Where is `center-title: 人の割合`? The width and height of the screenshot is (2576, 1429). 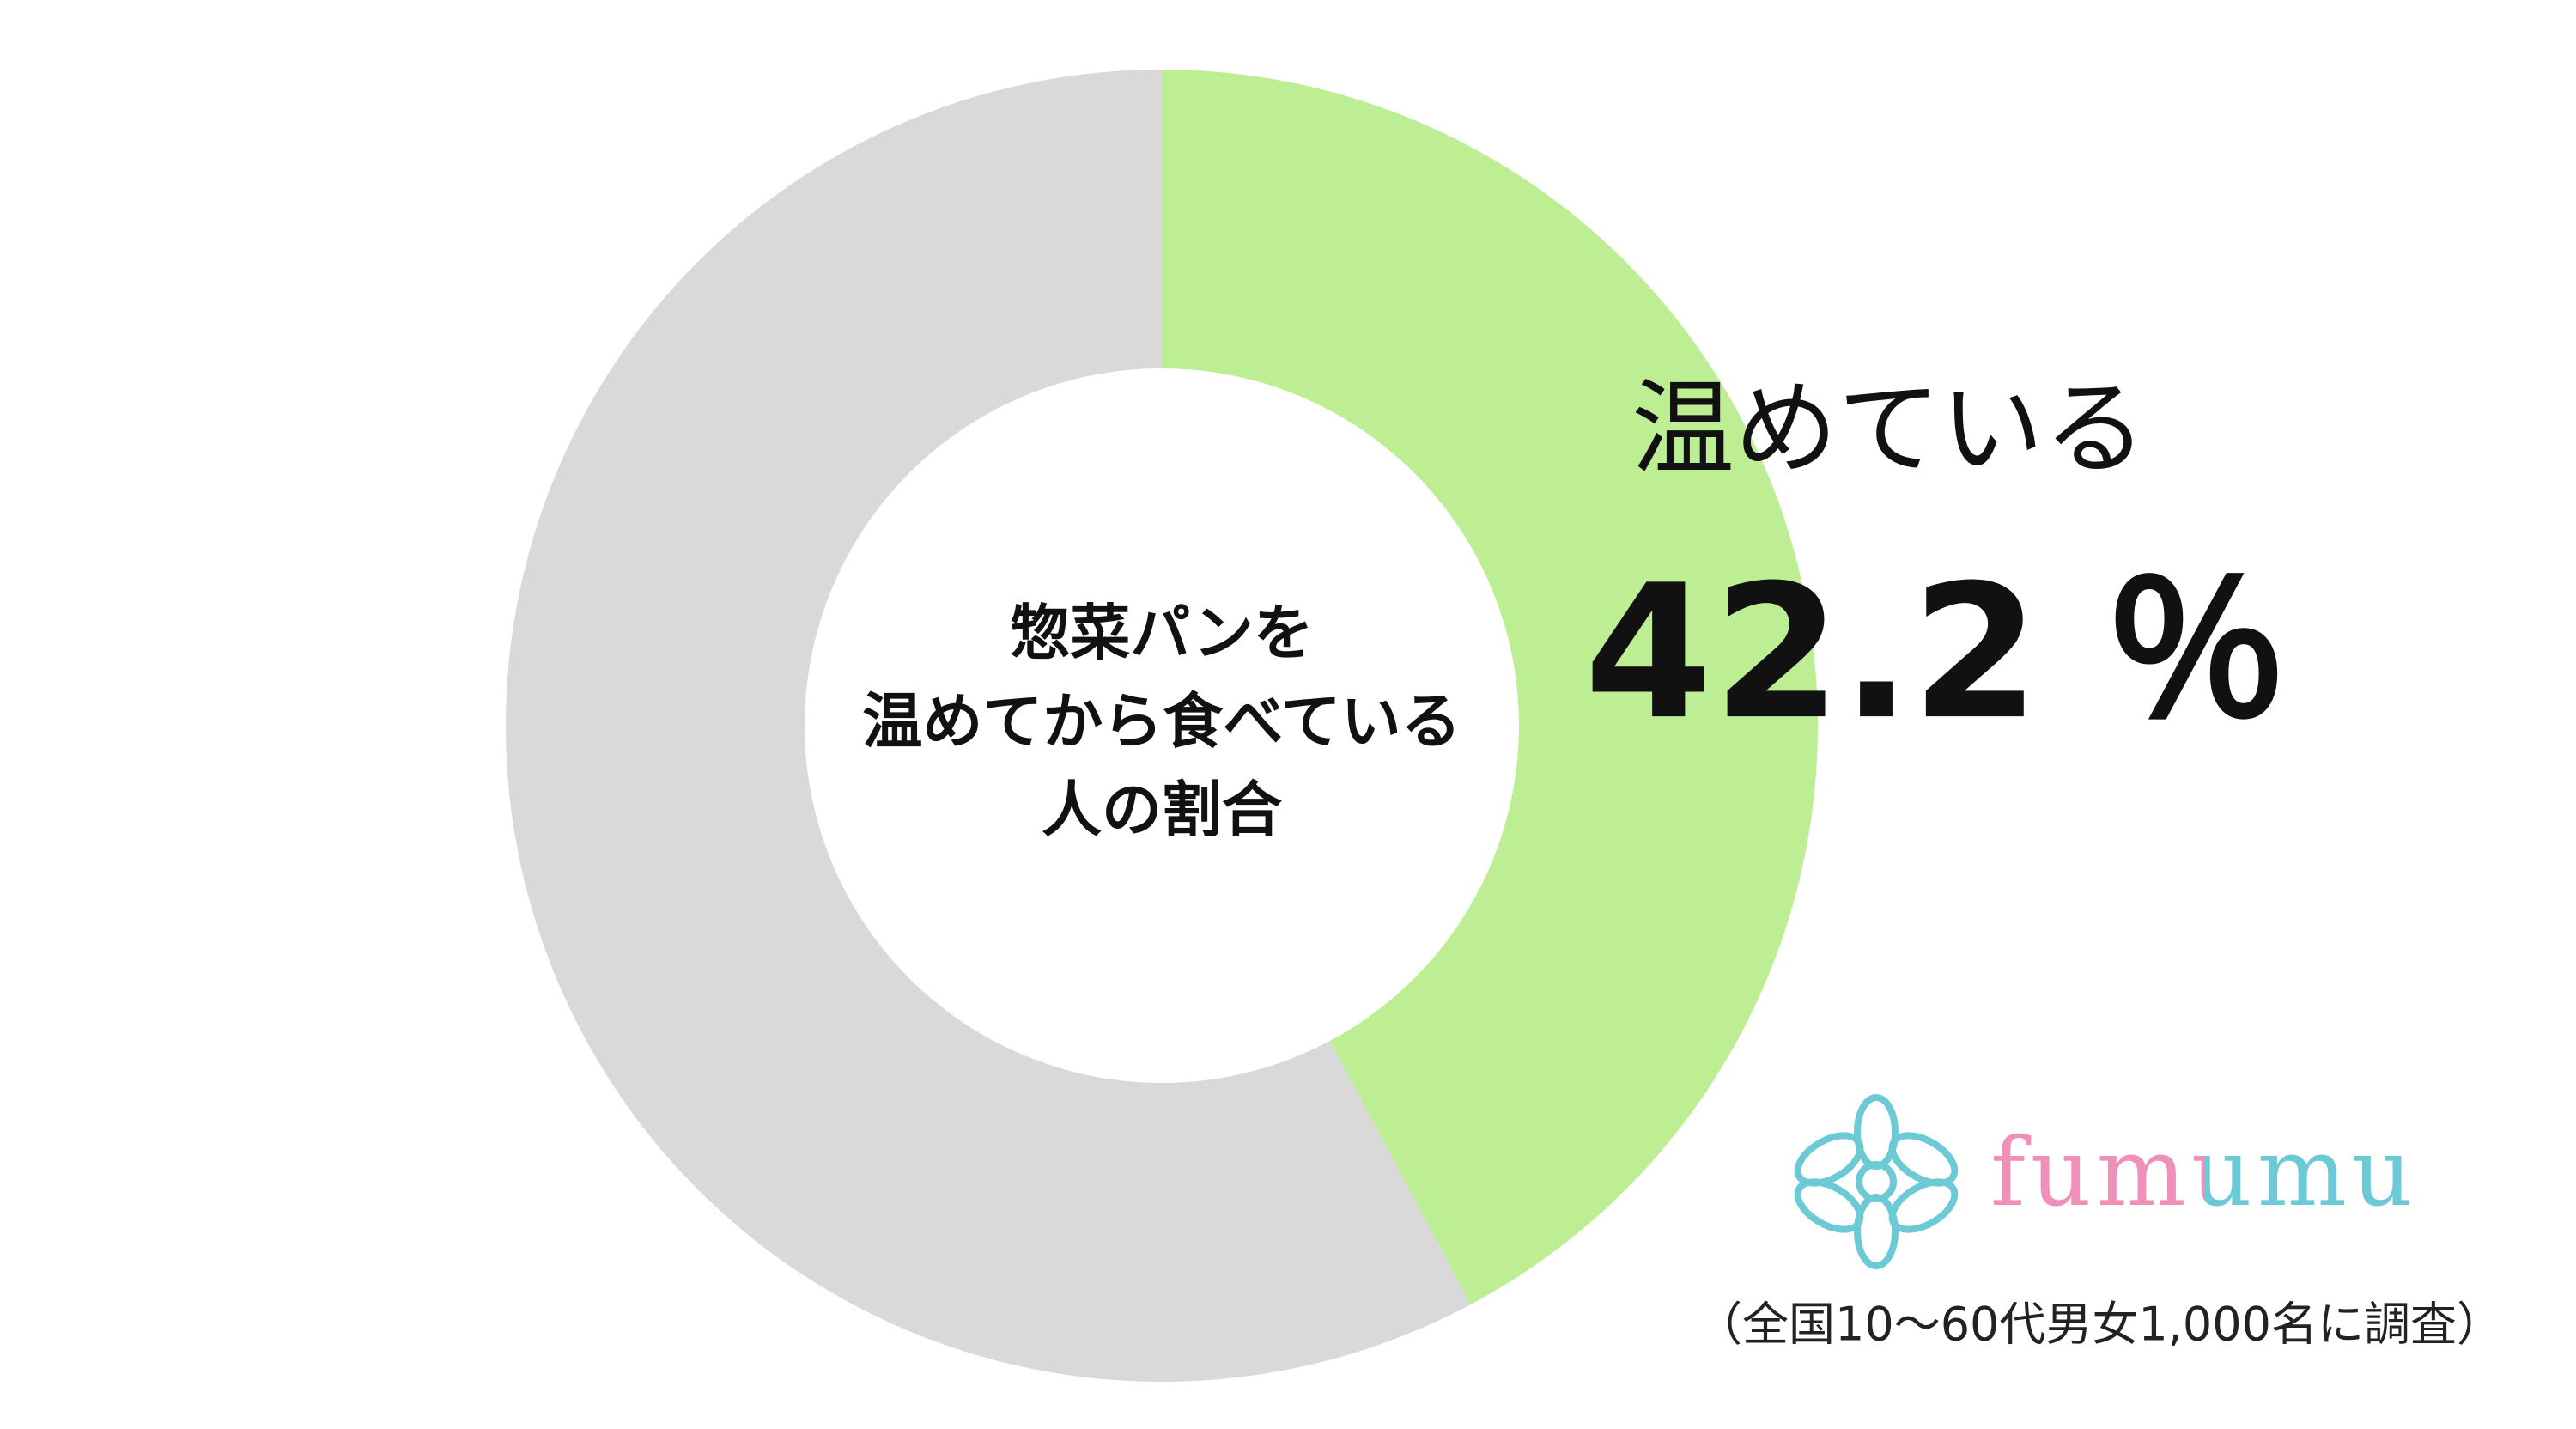
center-title: 人の割合 is located at coordinates (1162, 810).